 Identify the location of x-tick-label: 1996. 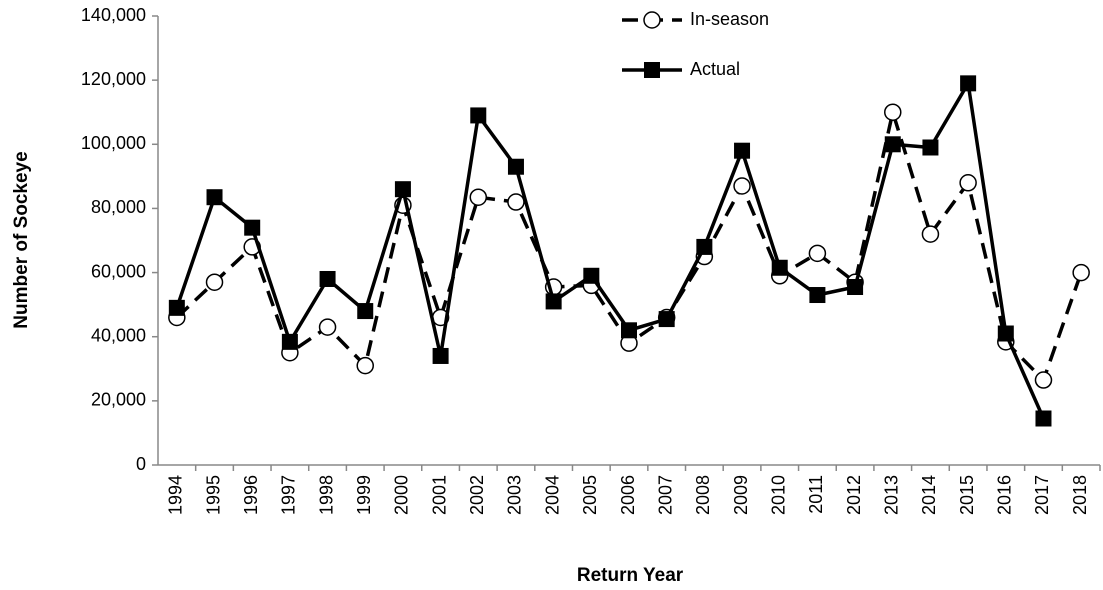
(251, 495).